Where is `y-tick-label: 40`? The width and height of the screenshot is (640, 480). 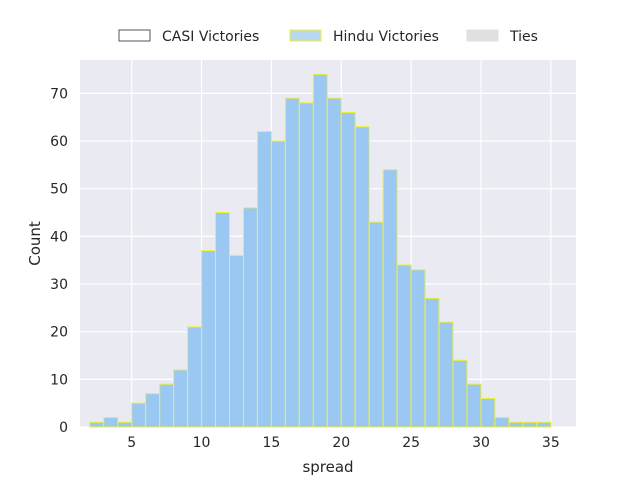
y-tick-label: 40 is located at coordinates (59, 237).